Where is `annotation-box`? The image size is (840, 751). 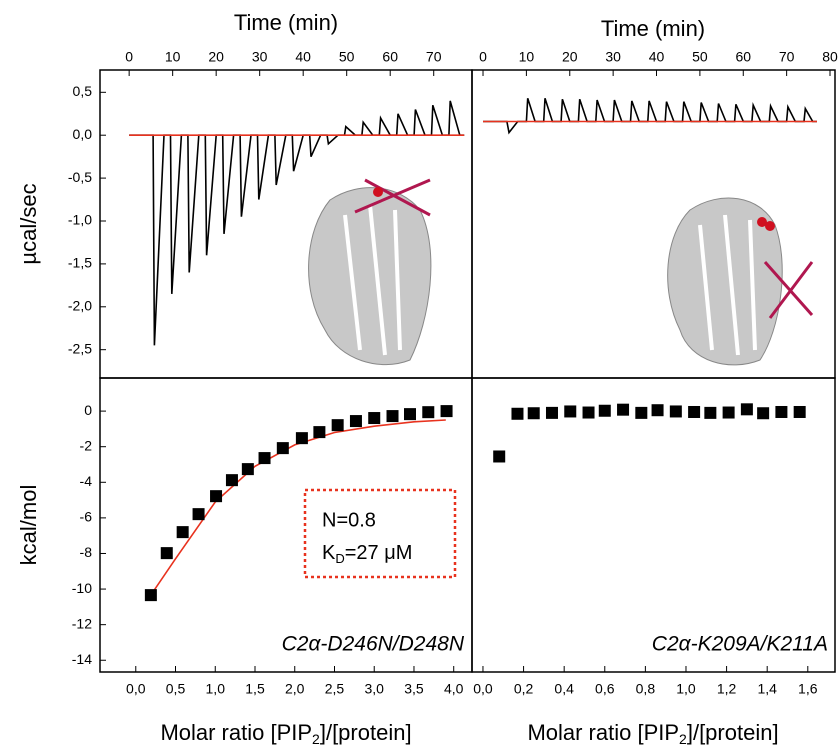
annotation-box is located at coordinates (380, 533).